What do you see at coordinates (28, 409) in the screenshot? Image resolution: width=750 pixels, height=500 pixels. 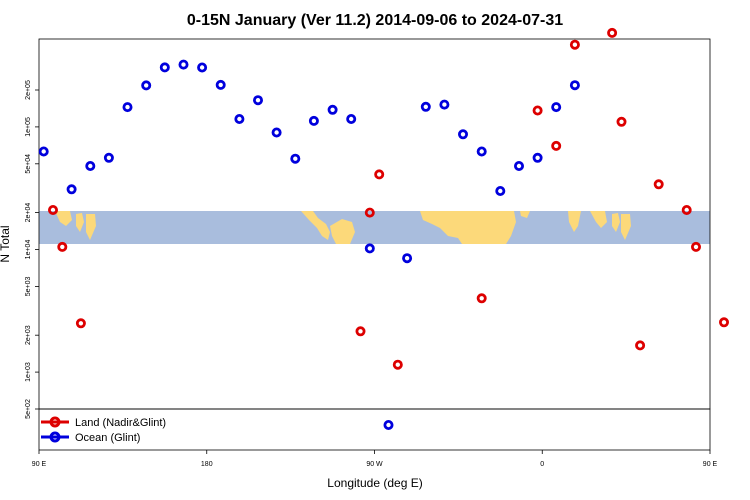 I see `y-tick-label-0: 5e+02` at bounding box center [28, 409].